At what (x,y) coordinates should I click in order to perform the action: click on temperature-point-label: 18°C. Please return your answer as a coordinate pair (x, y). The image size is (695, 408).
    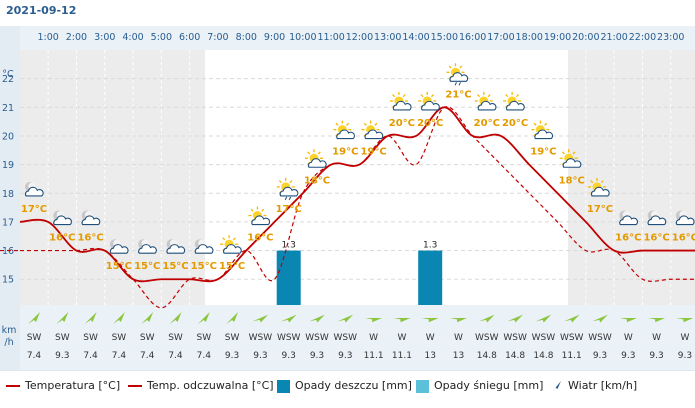
    Looking at the image, I should click on (317, 180).